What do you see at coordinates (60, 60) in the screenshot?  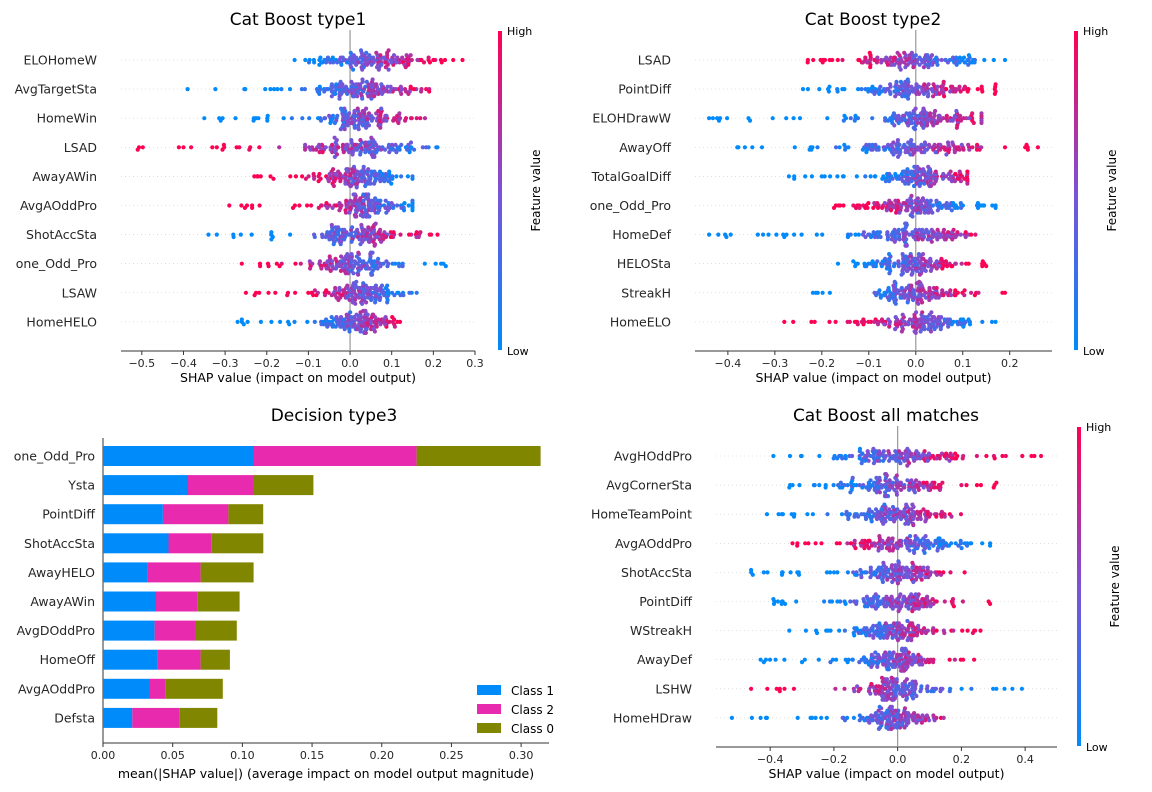 I see `feature-label: ELOHomeW` at bounding box center [60, 60].